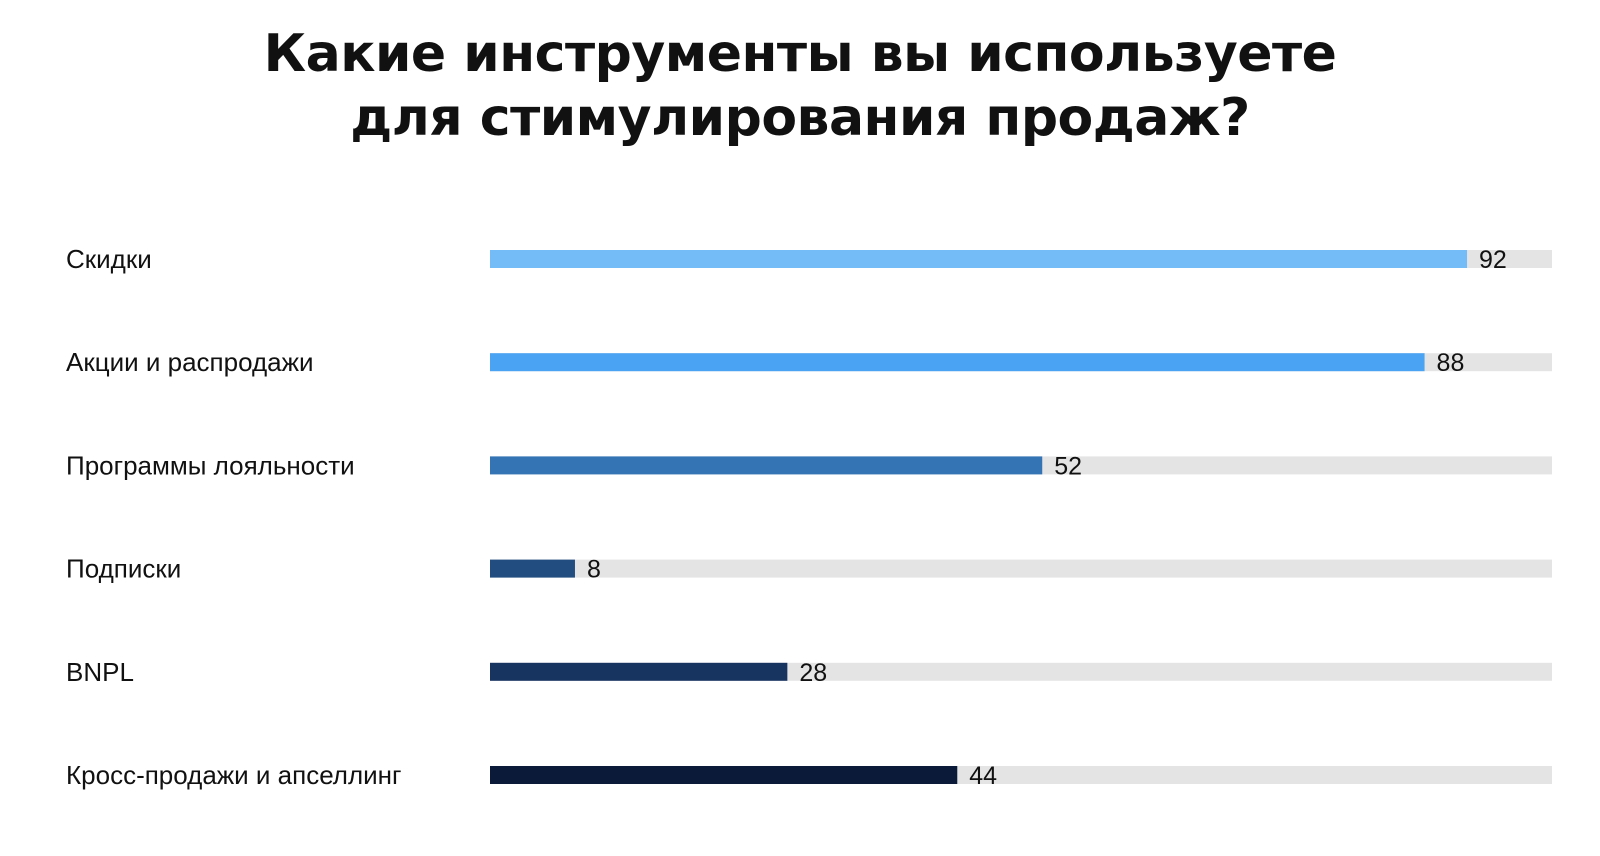 This screenshot has height=856, width=1600. I want to click on value-label: 52, so click(1068, 466).